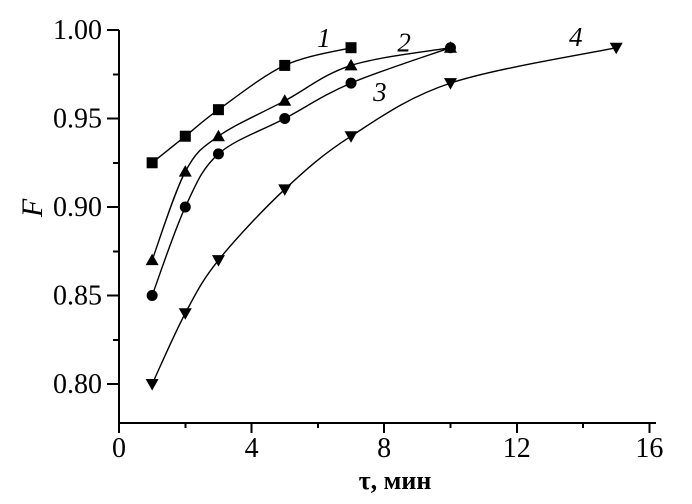 This screenshot has height=504, width=692. What do you see at coordinates (379, 92) in the screenshot?
I see `curve-label-3: 3` at bounding box center [379, 92].